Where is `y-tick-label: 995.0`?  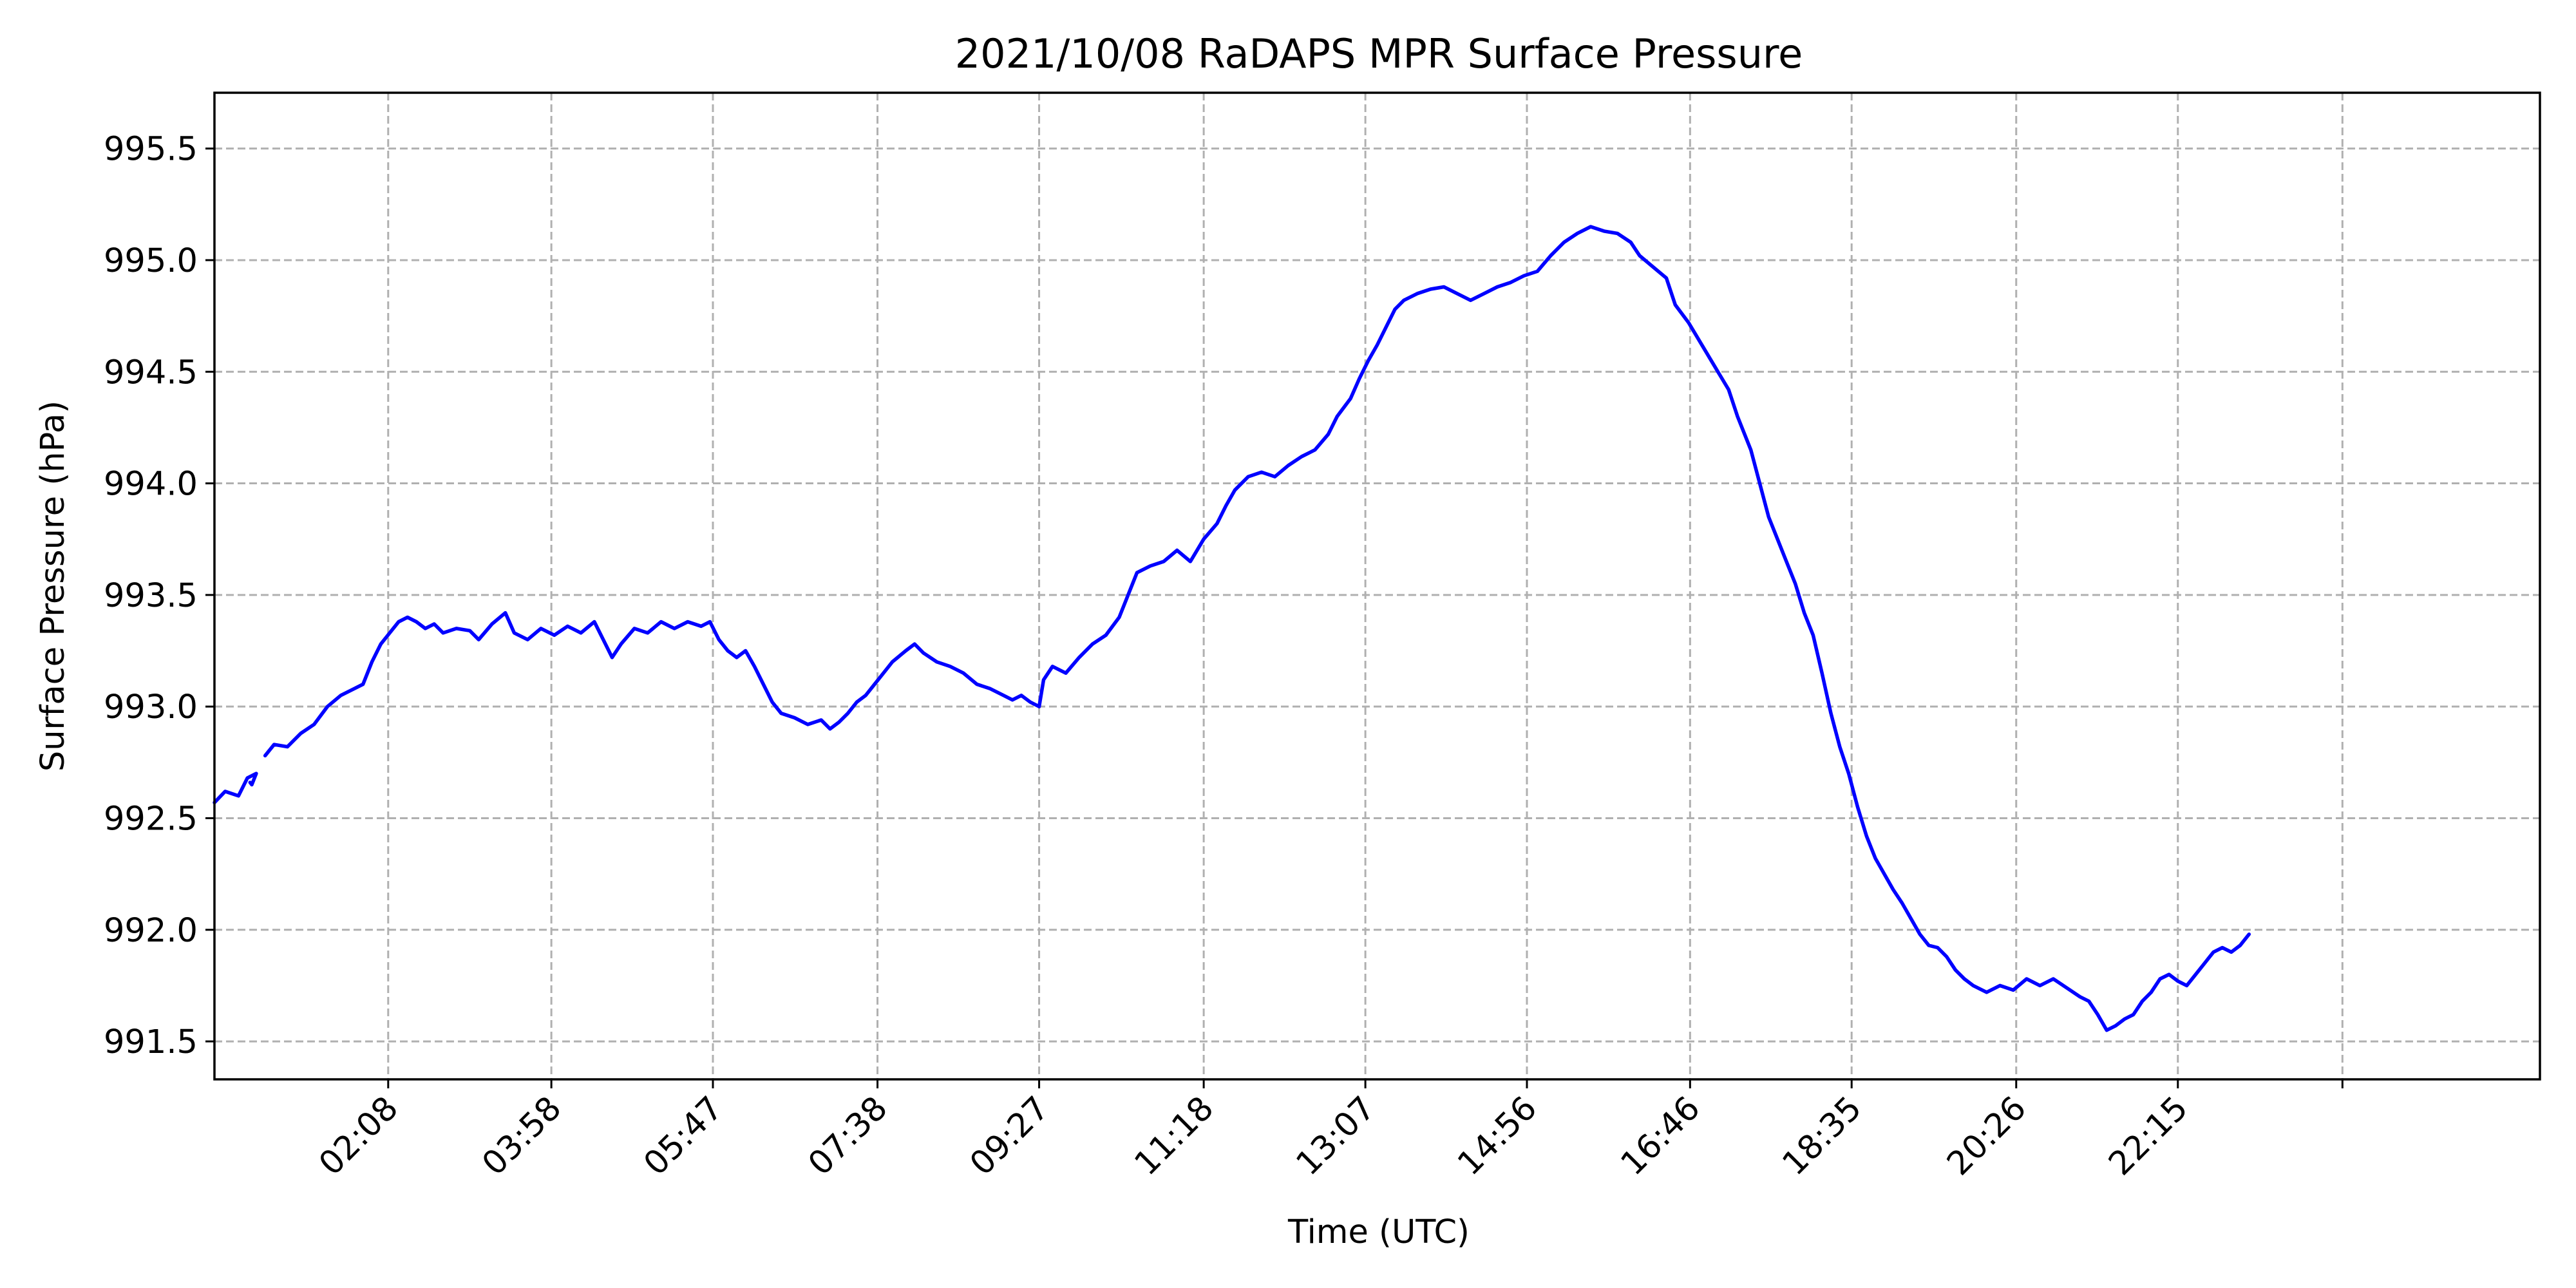
y-tick-label: 995.0 is located at coordinates (151, 261).